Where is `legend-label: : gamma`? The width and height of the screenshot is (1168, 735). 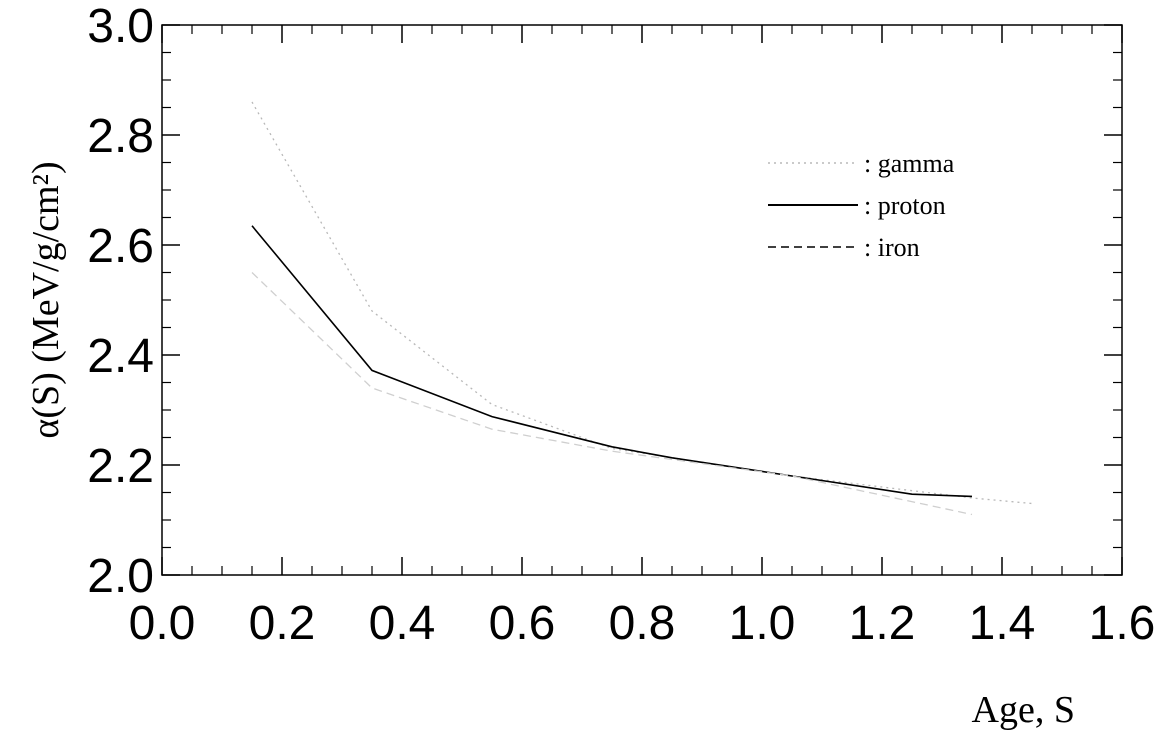
legend-label: : gamma is located at coordinates (909, 163).